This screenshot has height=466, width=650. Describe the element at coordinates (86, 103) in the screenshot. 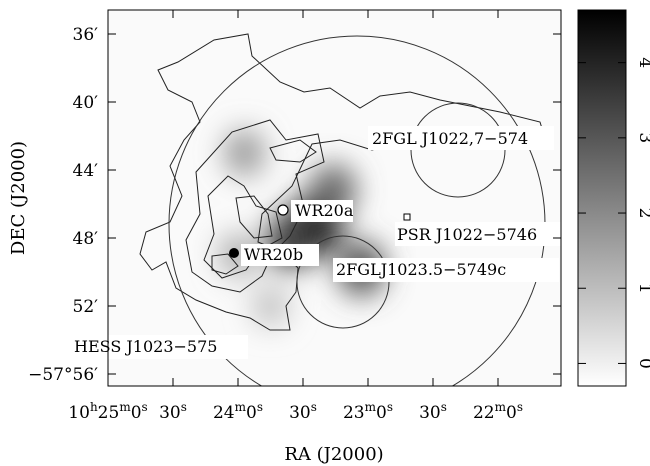

I see `y-tick-label: 40′` at that location.